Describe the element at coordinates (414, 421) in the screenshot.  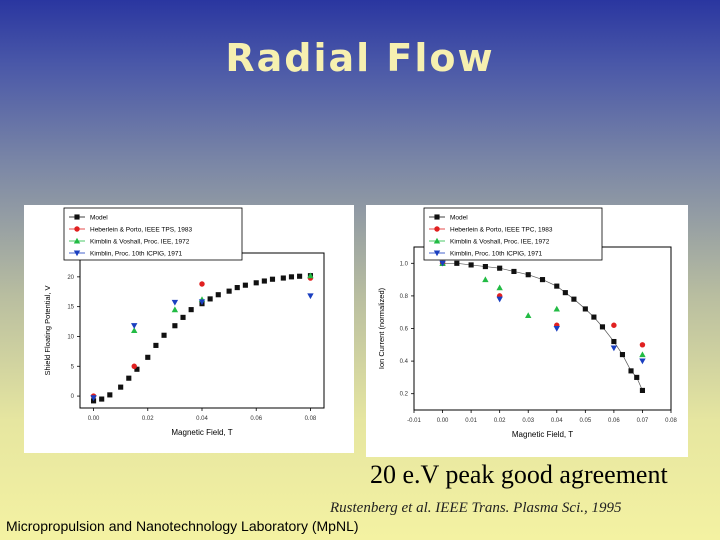
I see `right-x-tick-label: -0.01` at that location.